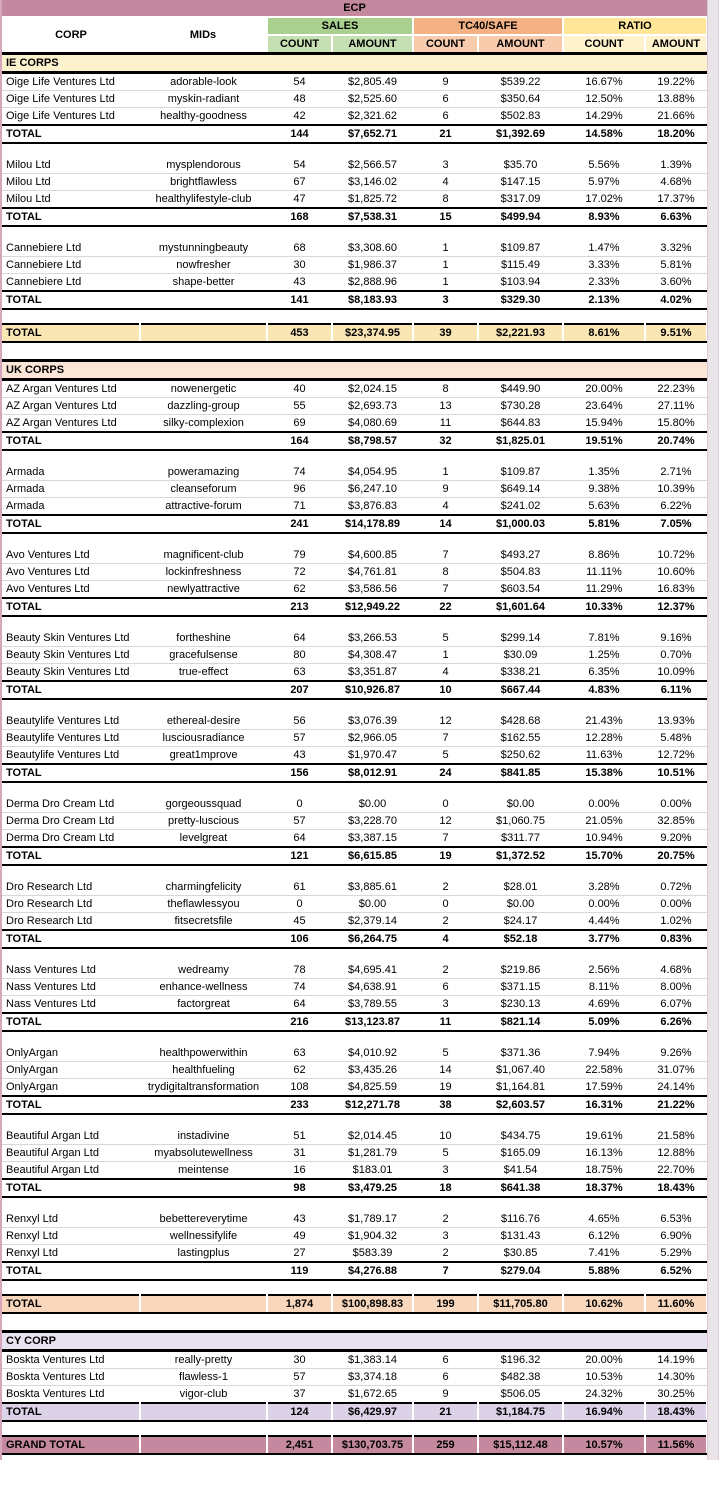 The width and height of the screenshot is (725, 1508). What do you see at coordinates (604, 970) in the screenshot?
I see `cell-value: 2.56%` at bounding box center [604, 970].